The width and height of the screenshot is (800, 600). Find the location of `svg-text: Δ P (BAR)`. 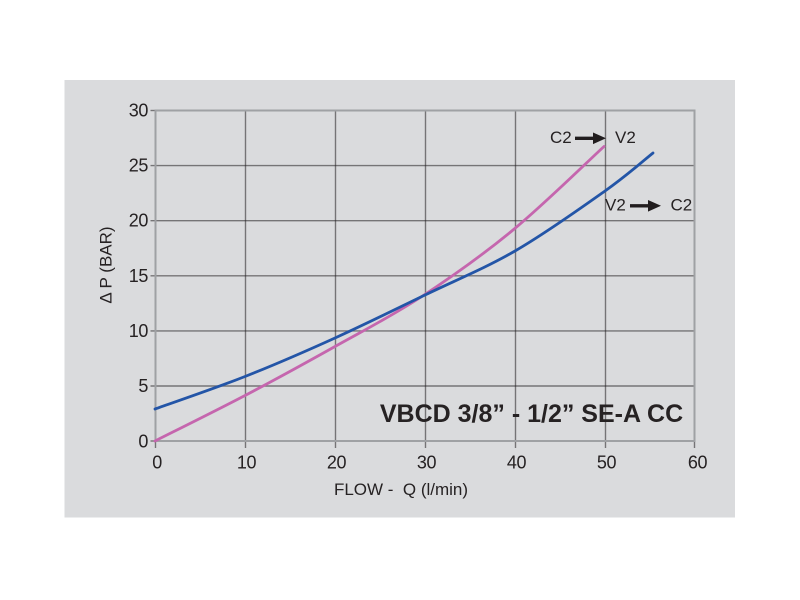

svg-text: Δ P (BAR) is located at coordinates (106, 264).